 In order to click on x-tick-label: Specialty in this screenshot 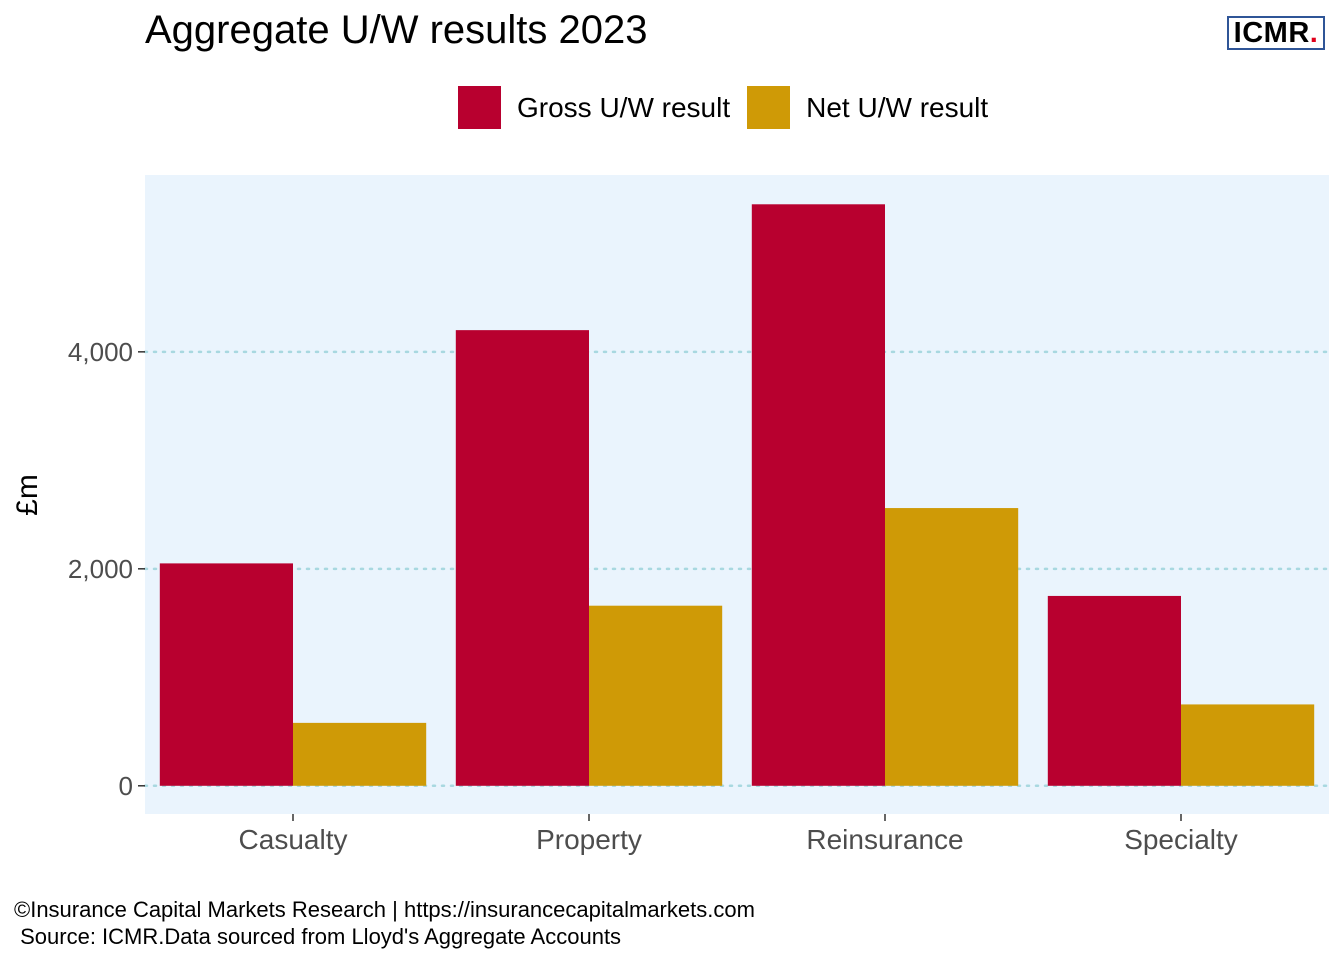, I will do `click(1181, 839)`.